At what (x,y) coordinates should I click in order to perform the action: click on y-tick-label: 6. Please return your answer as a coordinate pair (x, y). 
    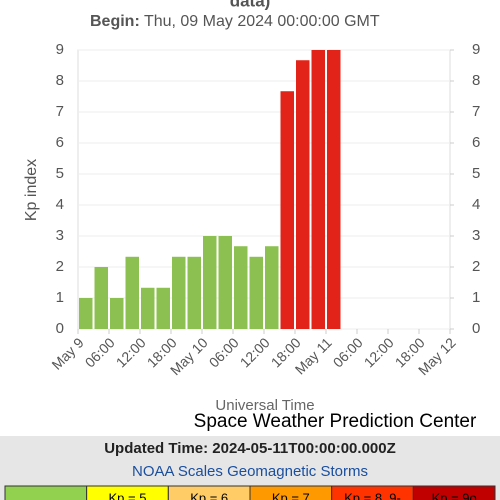
    Looking at the image, I should click on (60, 142).